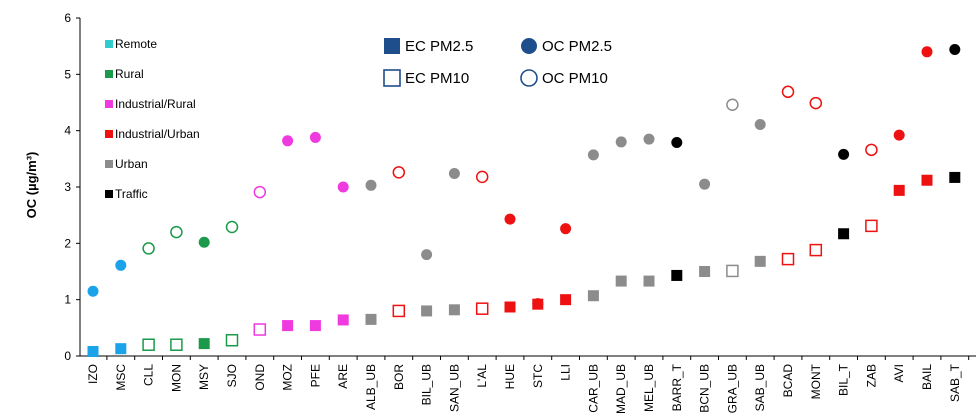 The height and width of the screenshot is (416, 976). What do you see at coordinates (204, 377) in the screenshot?
I see `x-tick-label: MSY` at bounding box center [204, 377].